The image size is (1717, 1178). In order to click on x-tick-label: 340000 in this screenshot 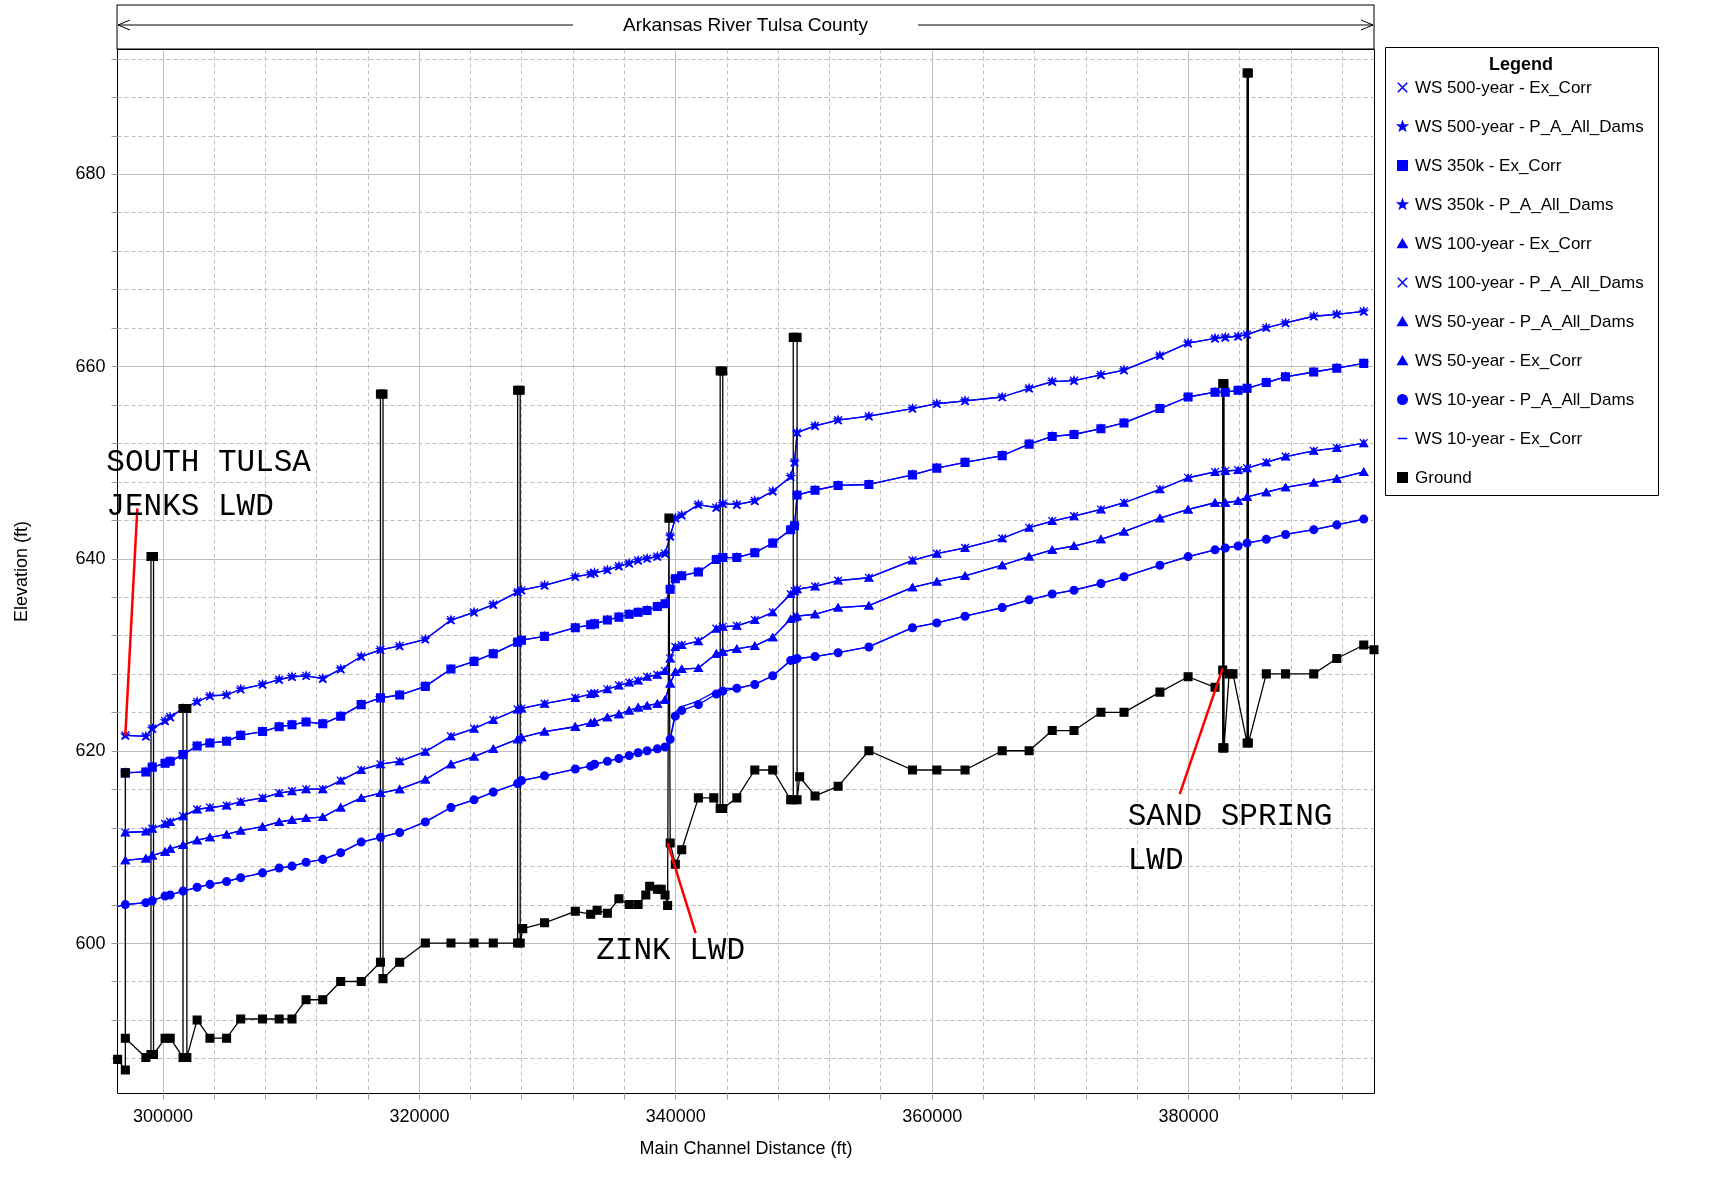, I will do `click(675, 1115)`.